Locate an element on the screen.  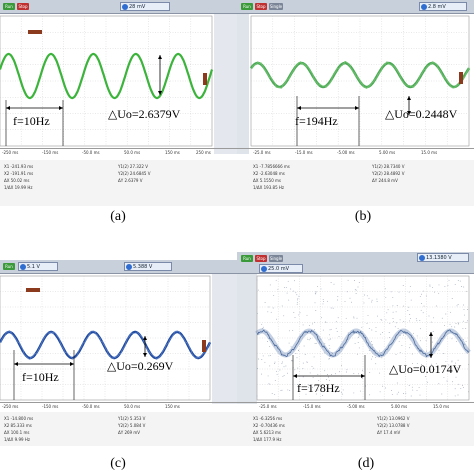
readout: ΔX 5.1550 ms is located at coordinates (267, 180).